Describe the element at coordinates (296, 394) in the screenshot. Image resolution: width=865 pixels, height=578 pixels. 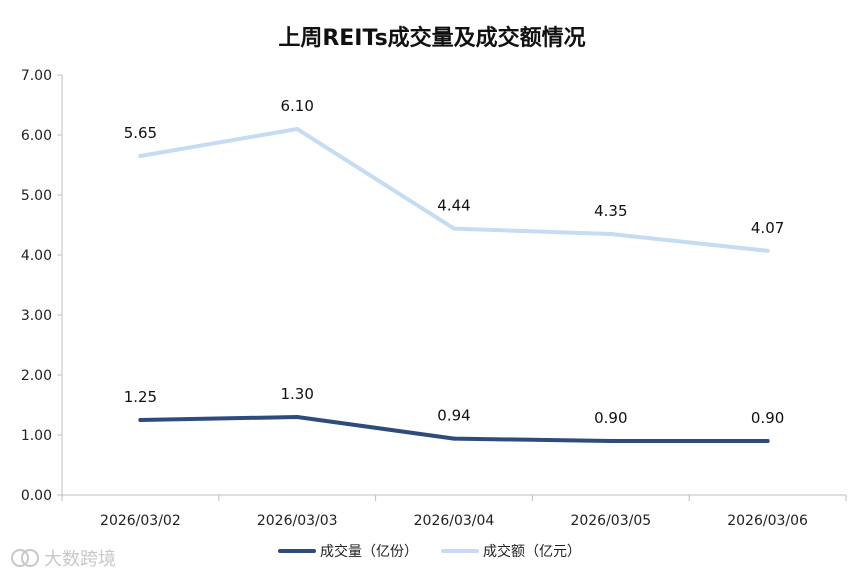
I see `data-label: 1.30` at that location.